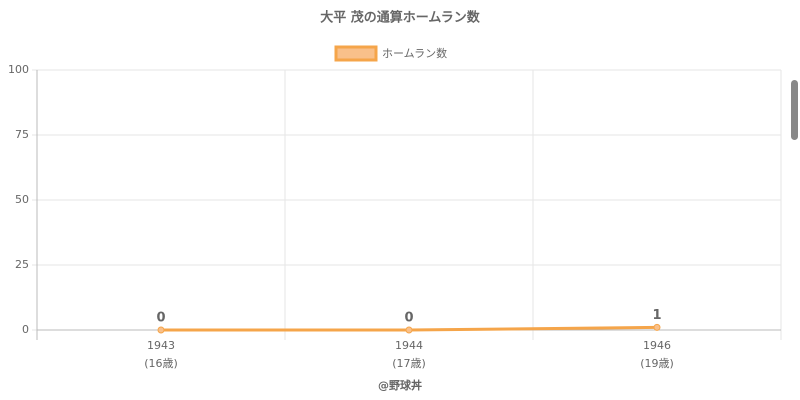 This screenshot has width=800, height=400. What do you see at coordinates (25, 329) in the screenshot?
I see `y-tick-label: 0` at bounding box center [25, 329].